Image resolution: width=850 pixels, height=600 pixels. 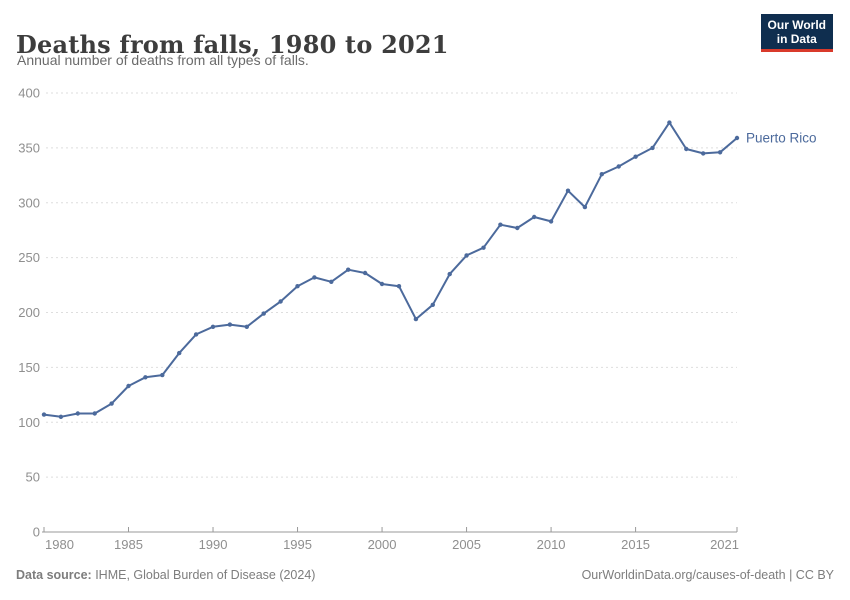 I want to click on y-tick-label: 400, so click(x=29, y=93).